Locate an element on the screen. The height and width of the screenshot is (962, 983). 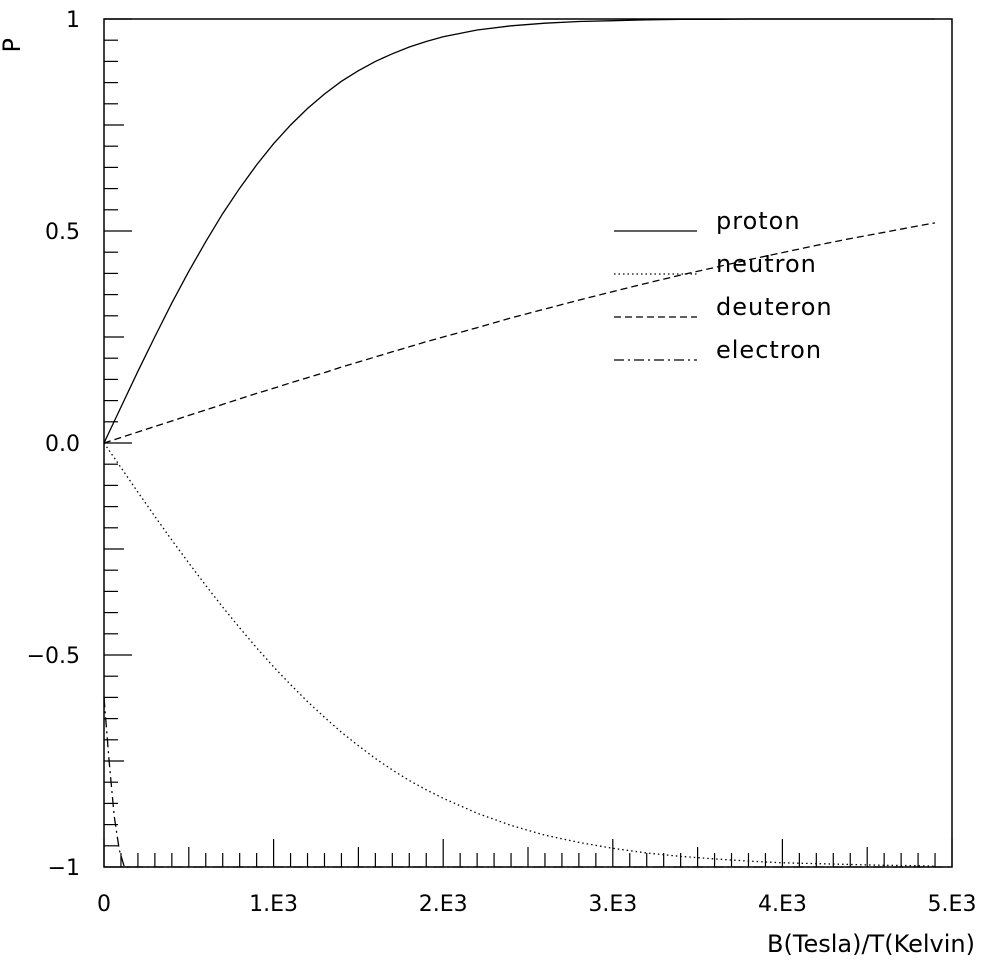
y-tick-label: −1 is located at coordinates (64, 868).